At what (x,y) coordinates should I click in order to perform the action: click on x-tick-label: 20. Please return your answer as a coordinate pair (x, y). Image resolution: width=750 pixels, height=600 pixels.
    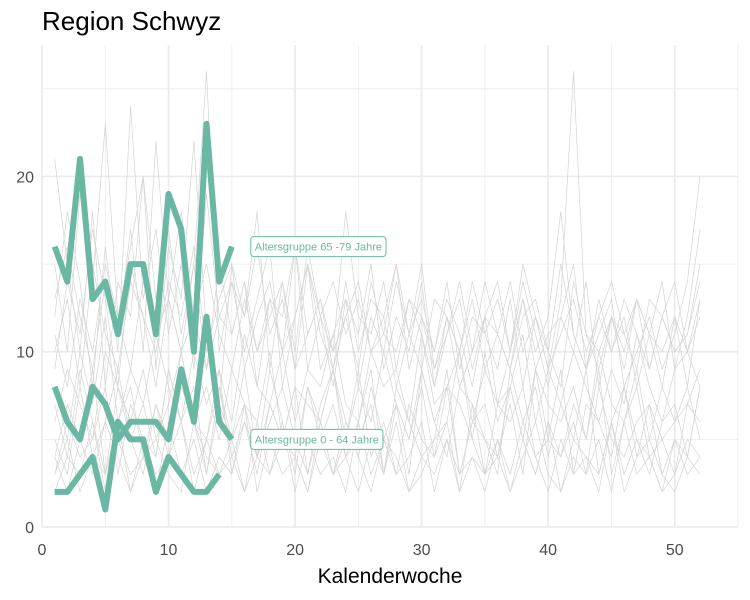
    Looking at the image, I should click on (295, 550).